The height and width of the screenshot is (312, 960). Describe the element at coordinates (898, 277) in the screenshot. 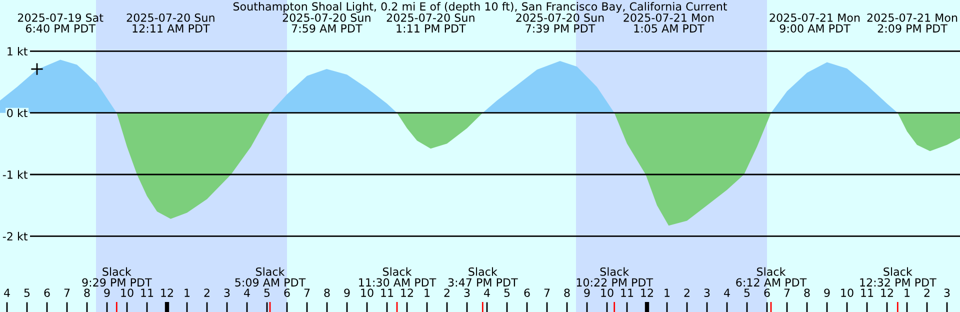

I see `annotation: Slack 12:32 PM PDT` at that location.